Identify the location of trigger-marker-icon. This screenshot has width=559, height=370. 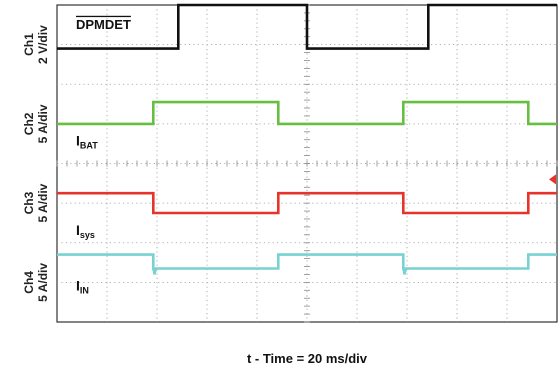
(552, 179).